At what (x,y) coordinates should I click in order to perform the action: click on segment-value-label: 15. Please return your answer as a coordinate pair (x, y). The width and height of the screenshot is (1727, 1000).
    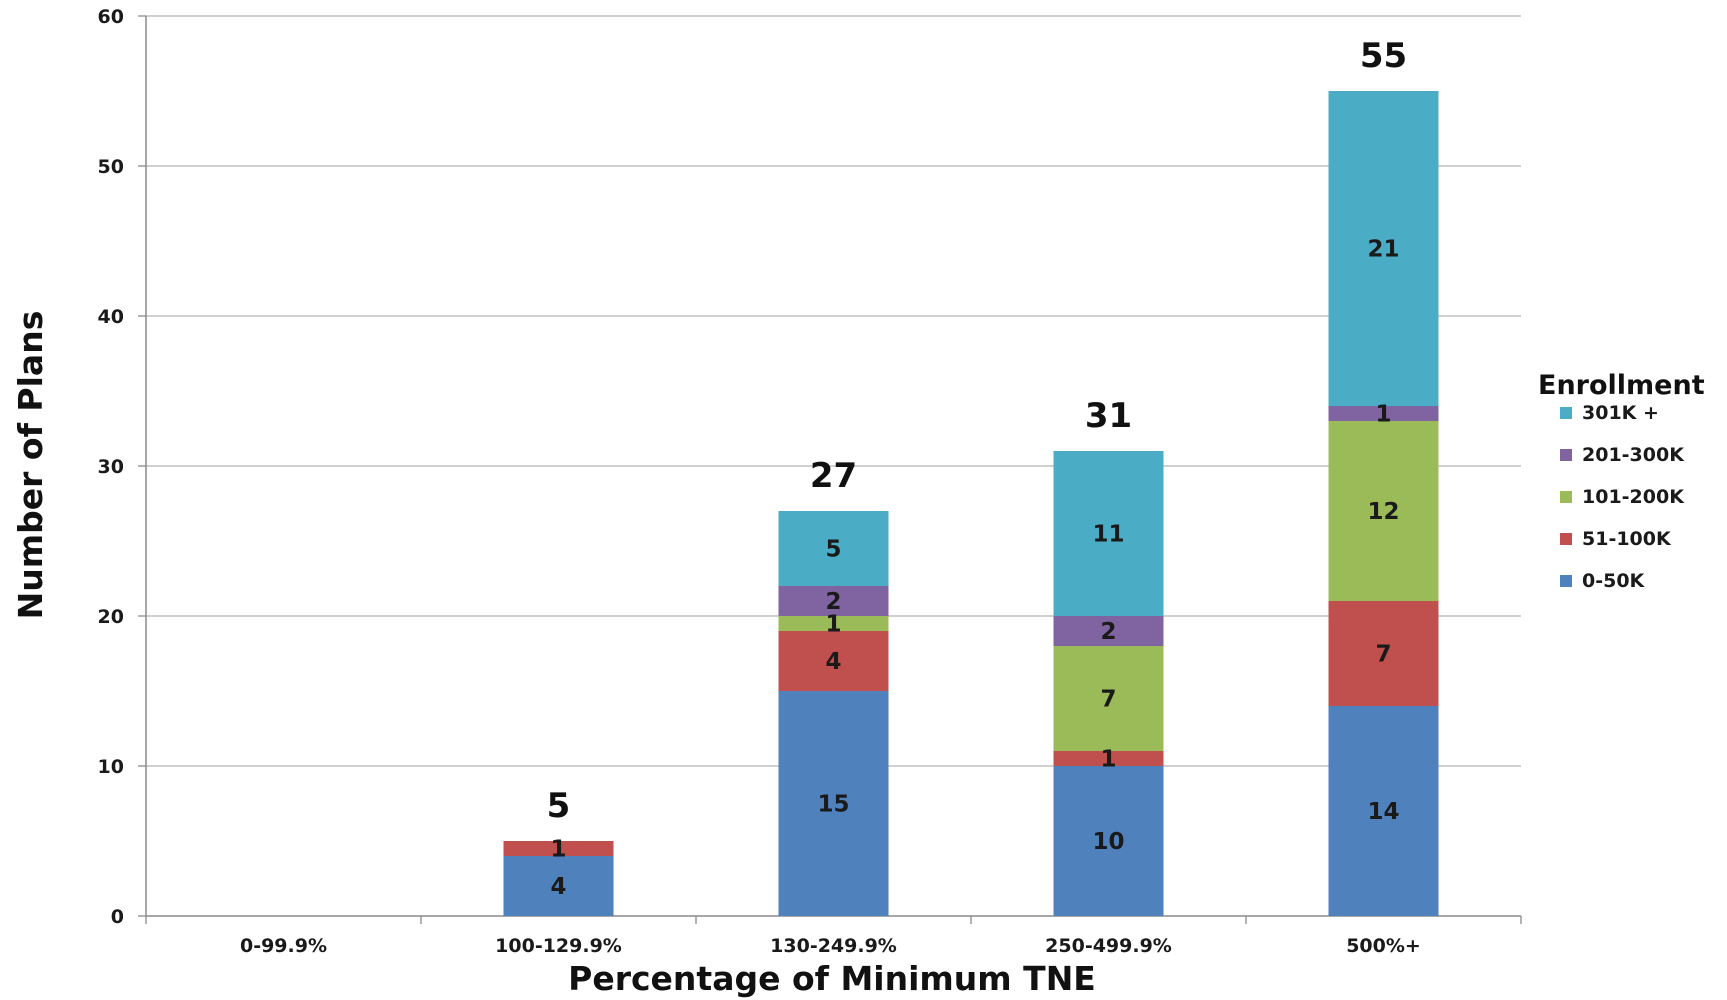
    Looking at the image, I should click on (833, 805).